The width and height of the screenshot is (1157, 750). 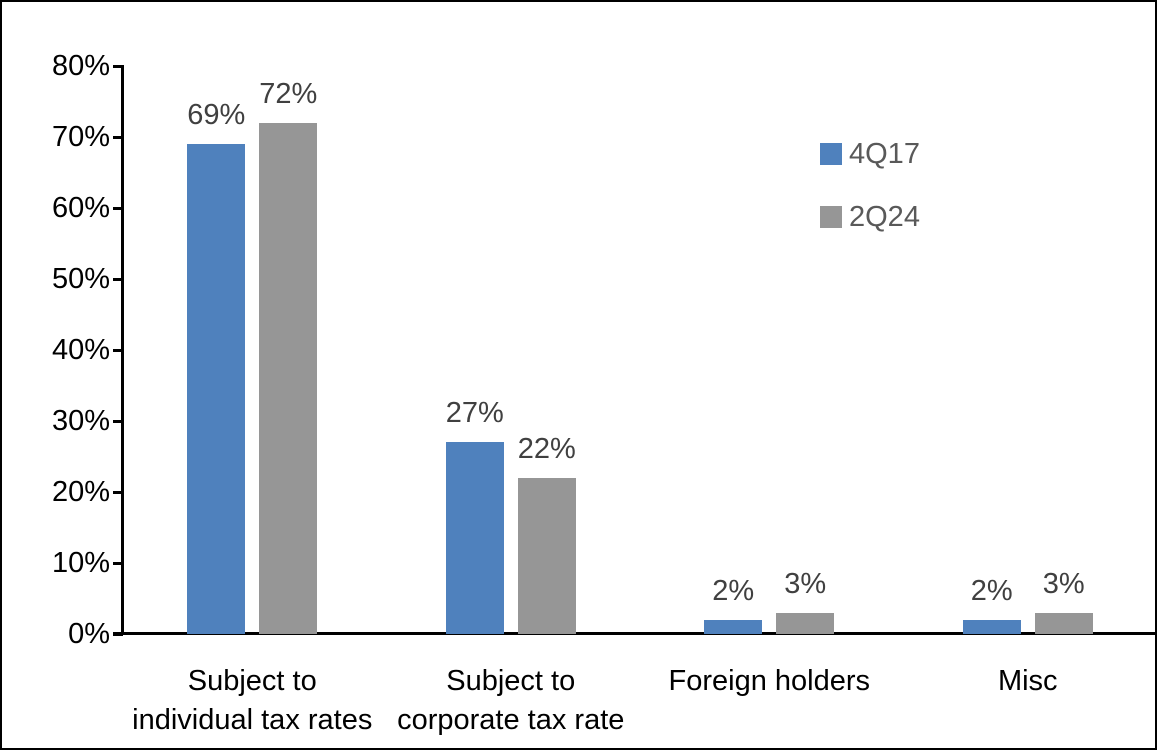 What do you see at coordinates (216, 115) in the screenshot?
I see `bar-label-4q17-0: 69%` at bounding box center [216, 115].